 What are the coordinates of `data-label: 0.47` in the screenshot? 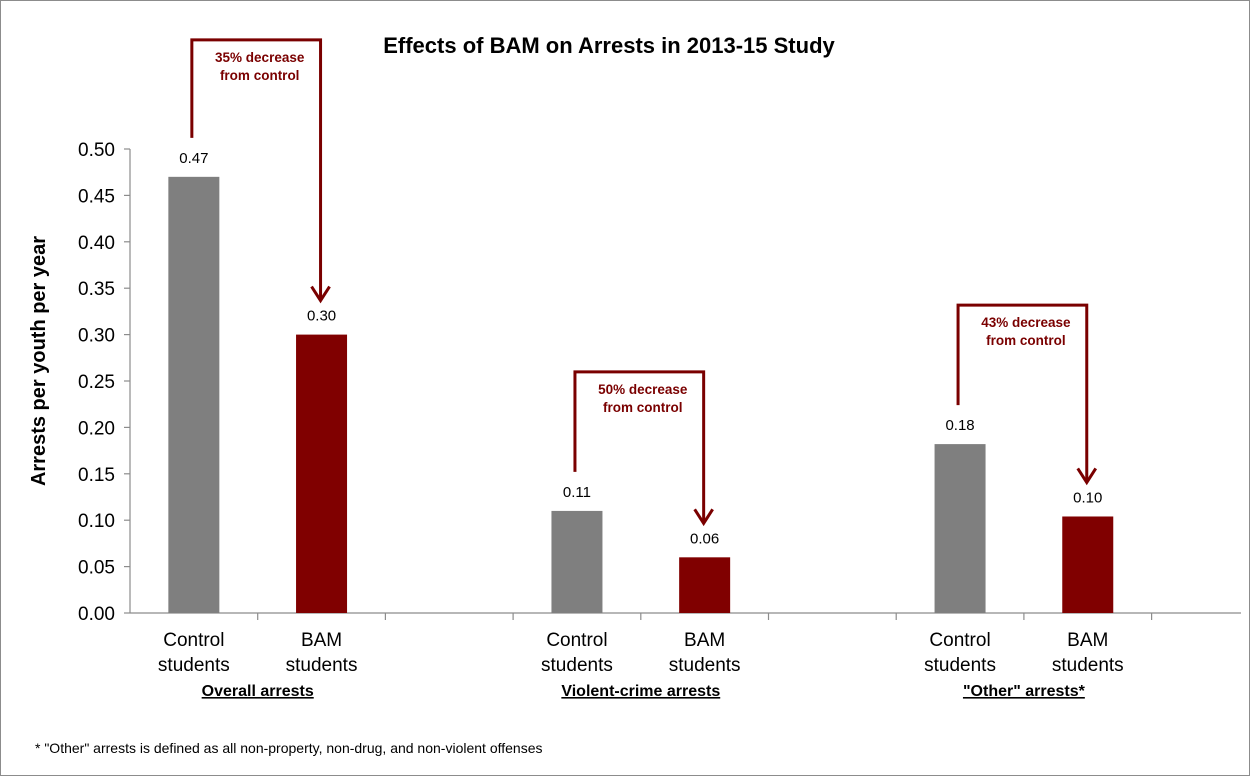 It's located at (193, 158).